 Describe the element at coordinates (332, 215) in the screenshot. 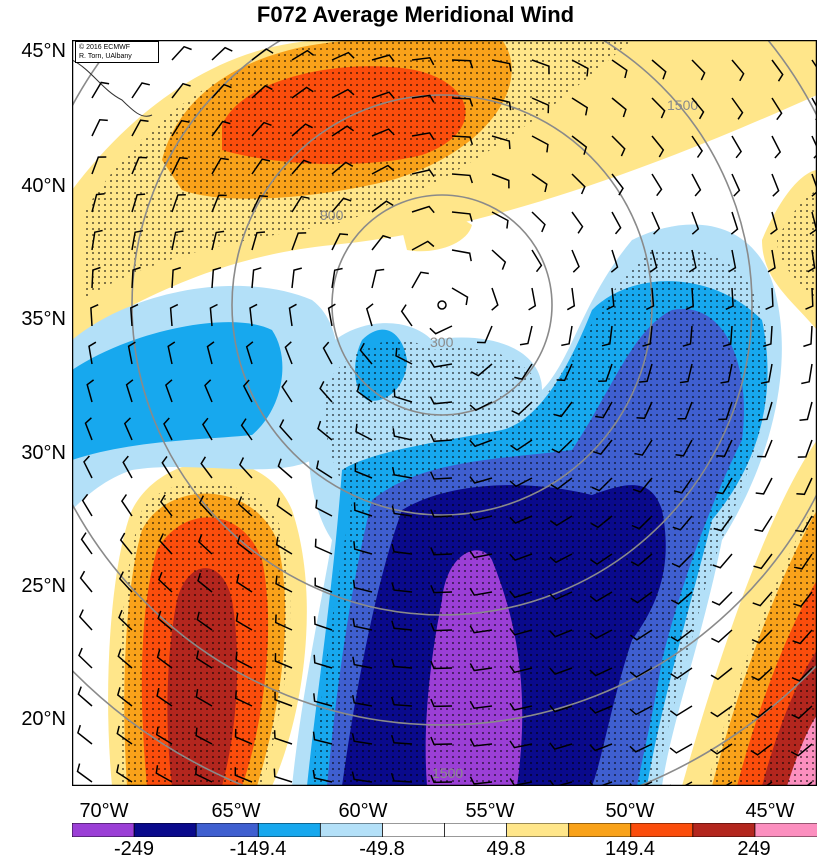

I see `ring-label-900: 900` at that location.